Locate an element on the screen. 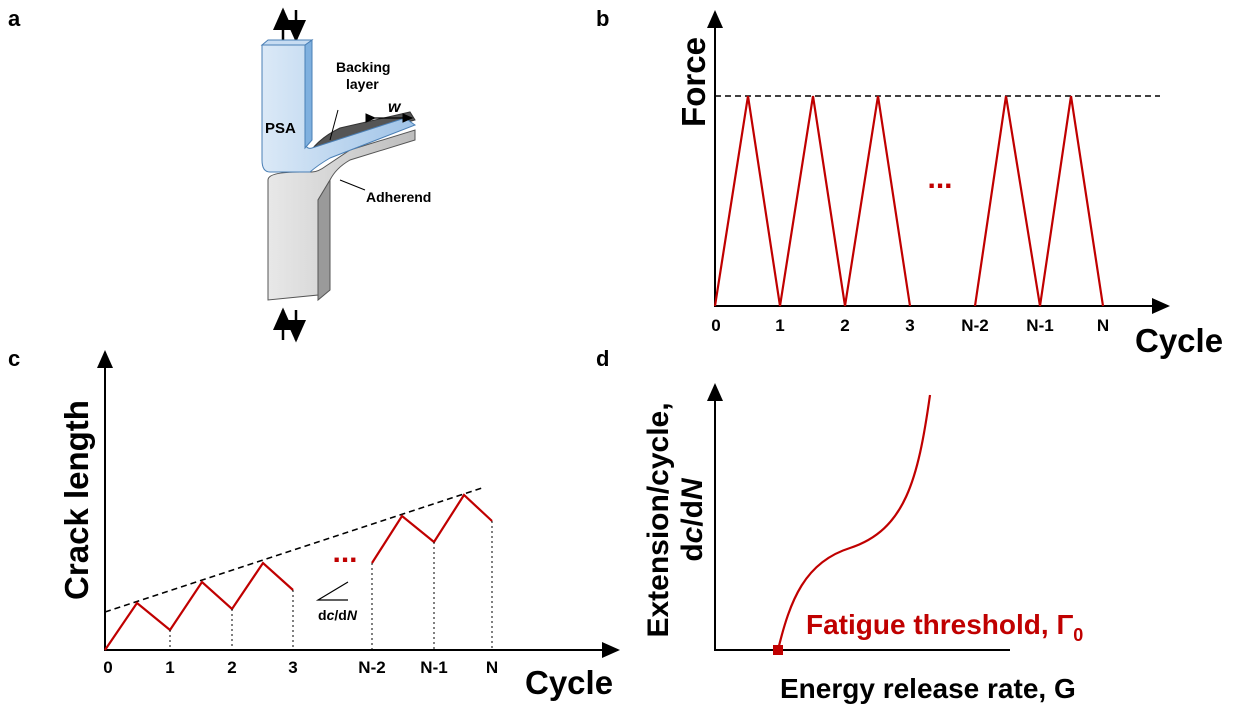 The width and height of the screenshot is (1256, 704). y-axis-title: Force is located at coordinates (693, 82).